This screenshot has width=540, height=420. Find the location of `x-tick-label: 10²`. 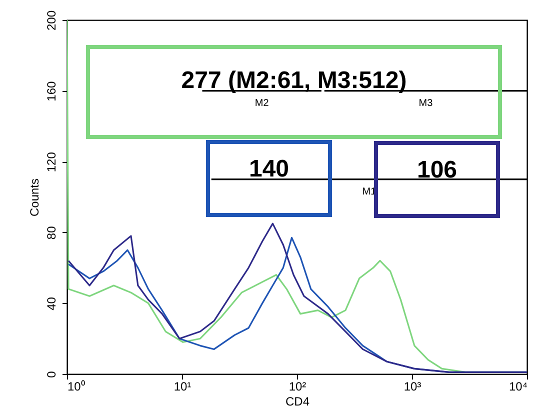

x-tick-label: 10² is located at coordinates (297, 387).